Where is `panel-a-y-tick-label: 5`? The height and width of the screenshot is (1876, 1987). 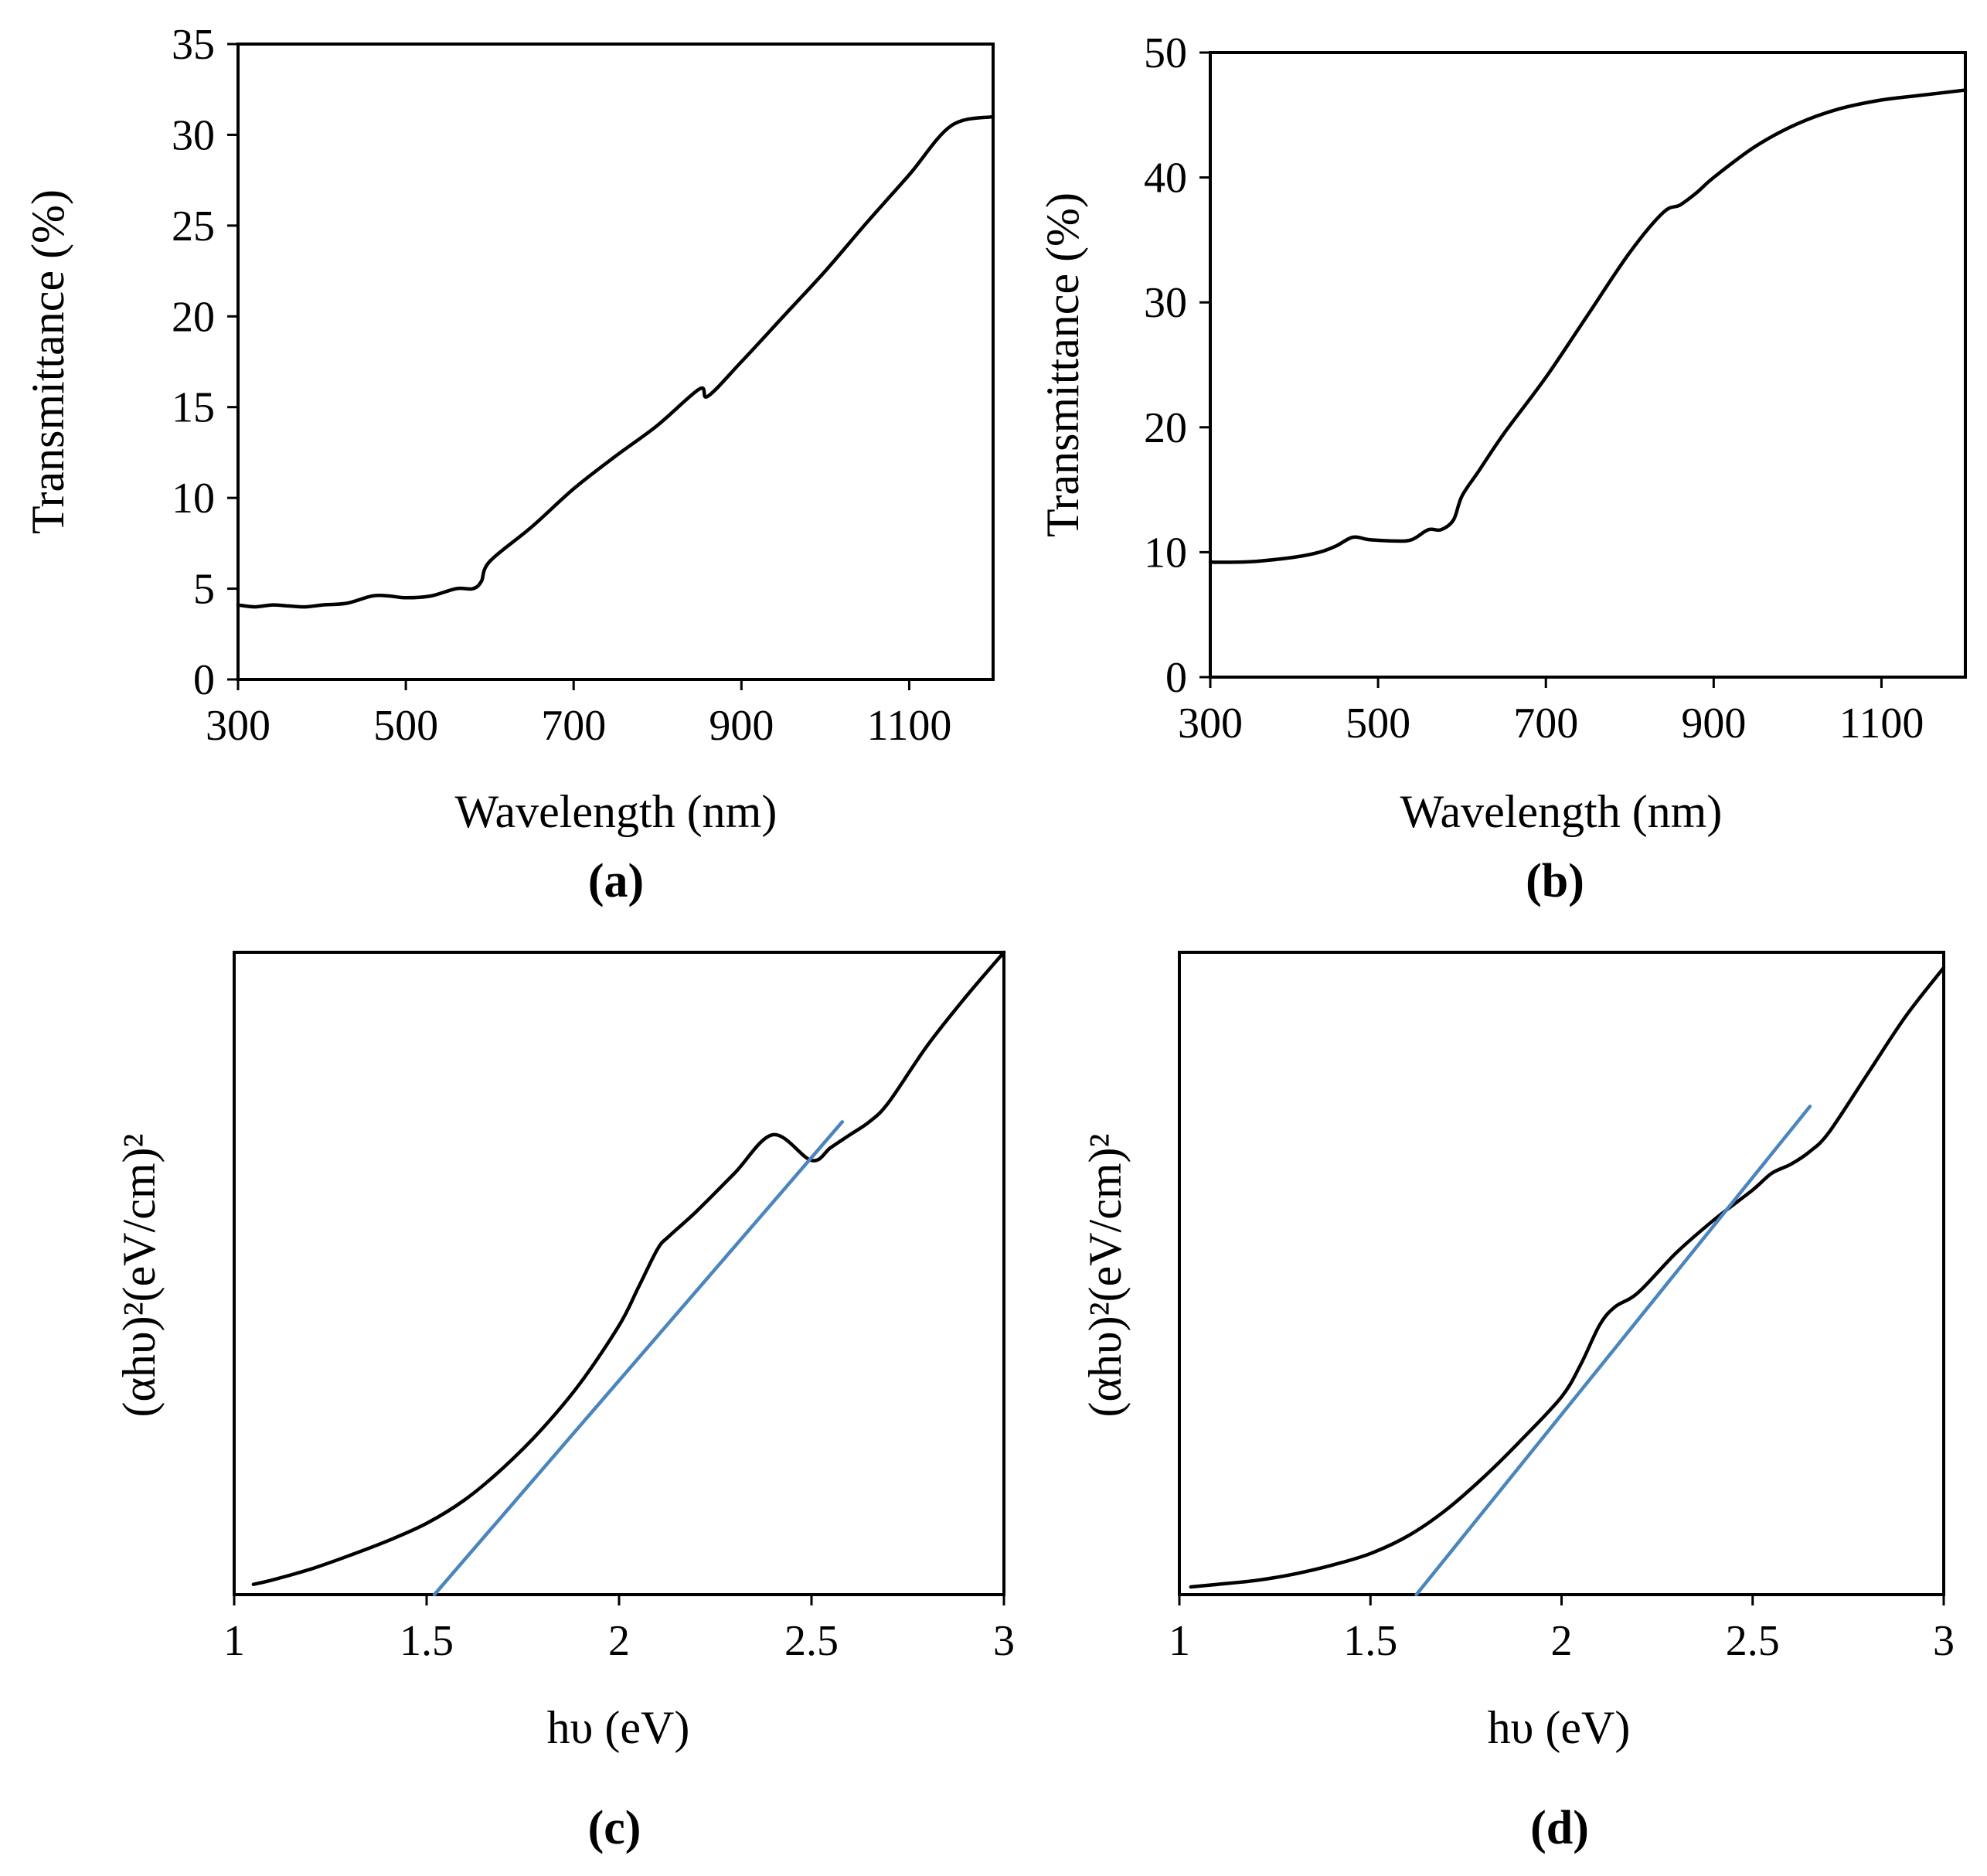 panel-a-y-tick-label: 5 is located at coordinates (204, 590).